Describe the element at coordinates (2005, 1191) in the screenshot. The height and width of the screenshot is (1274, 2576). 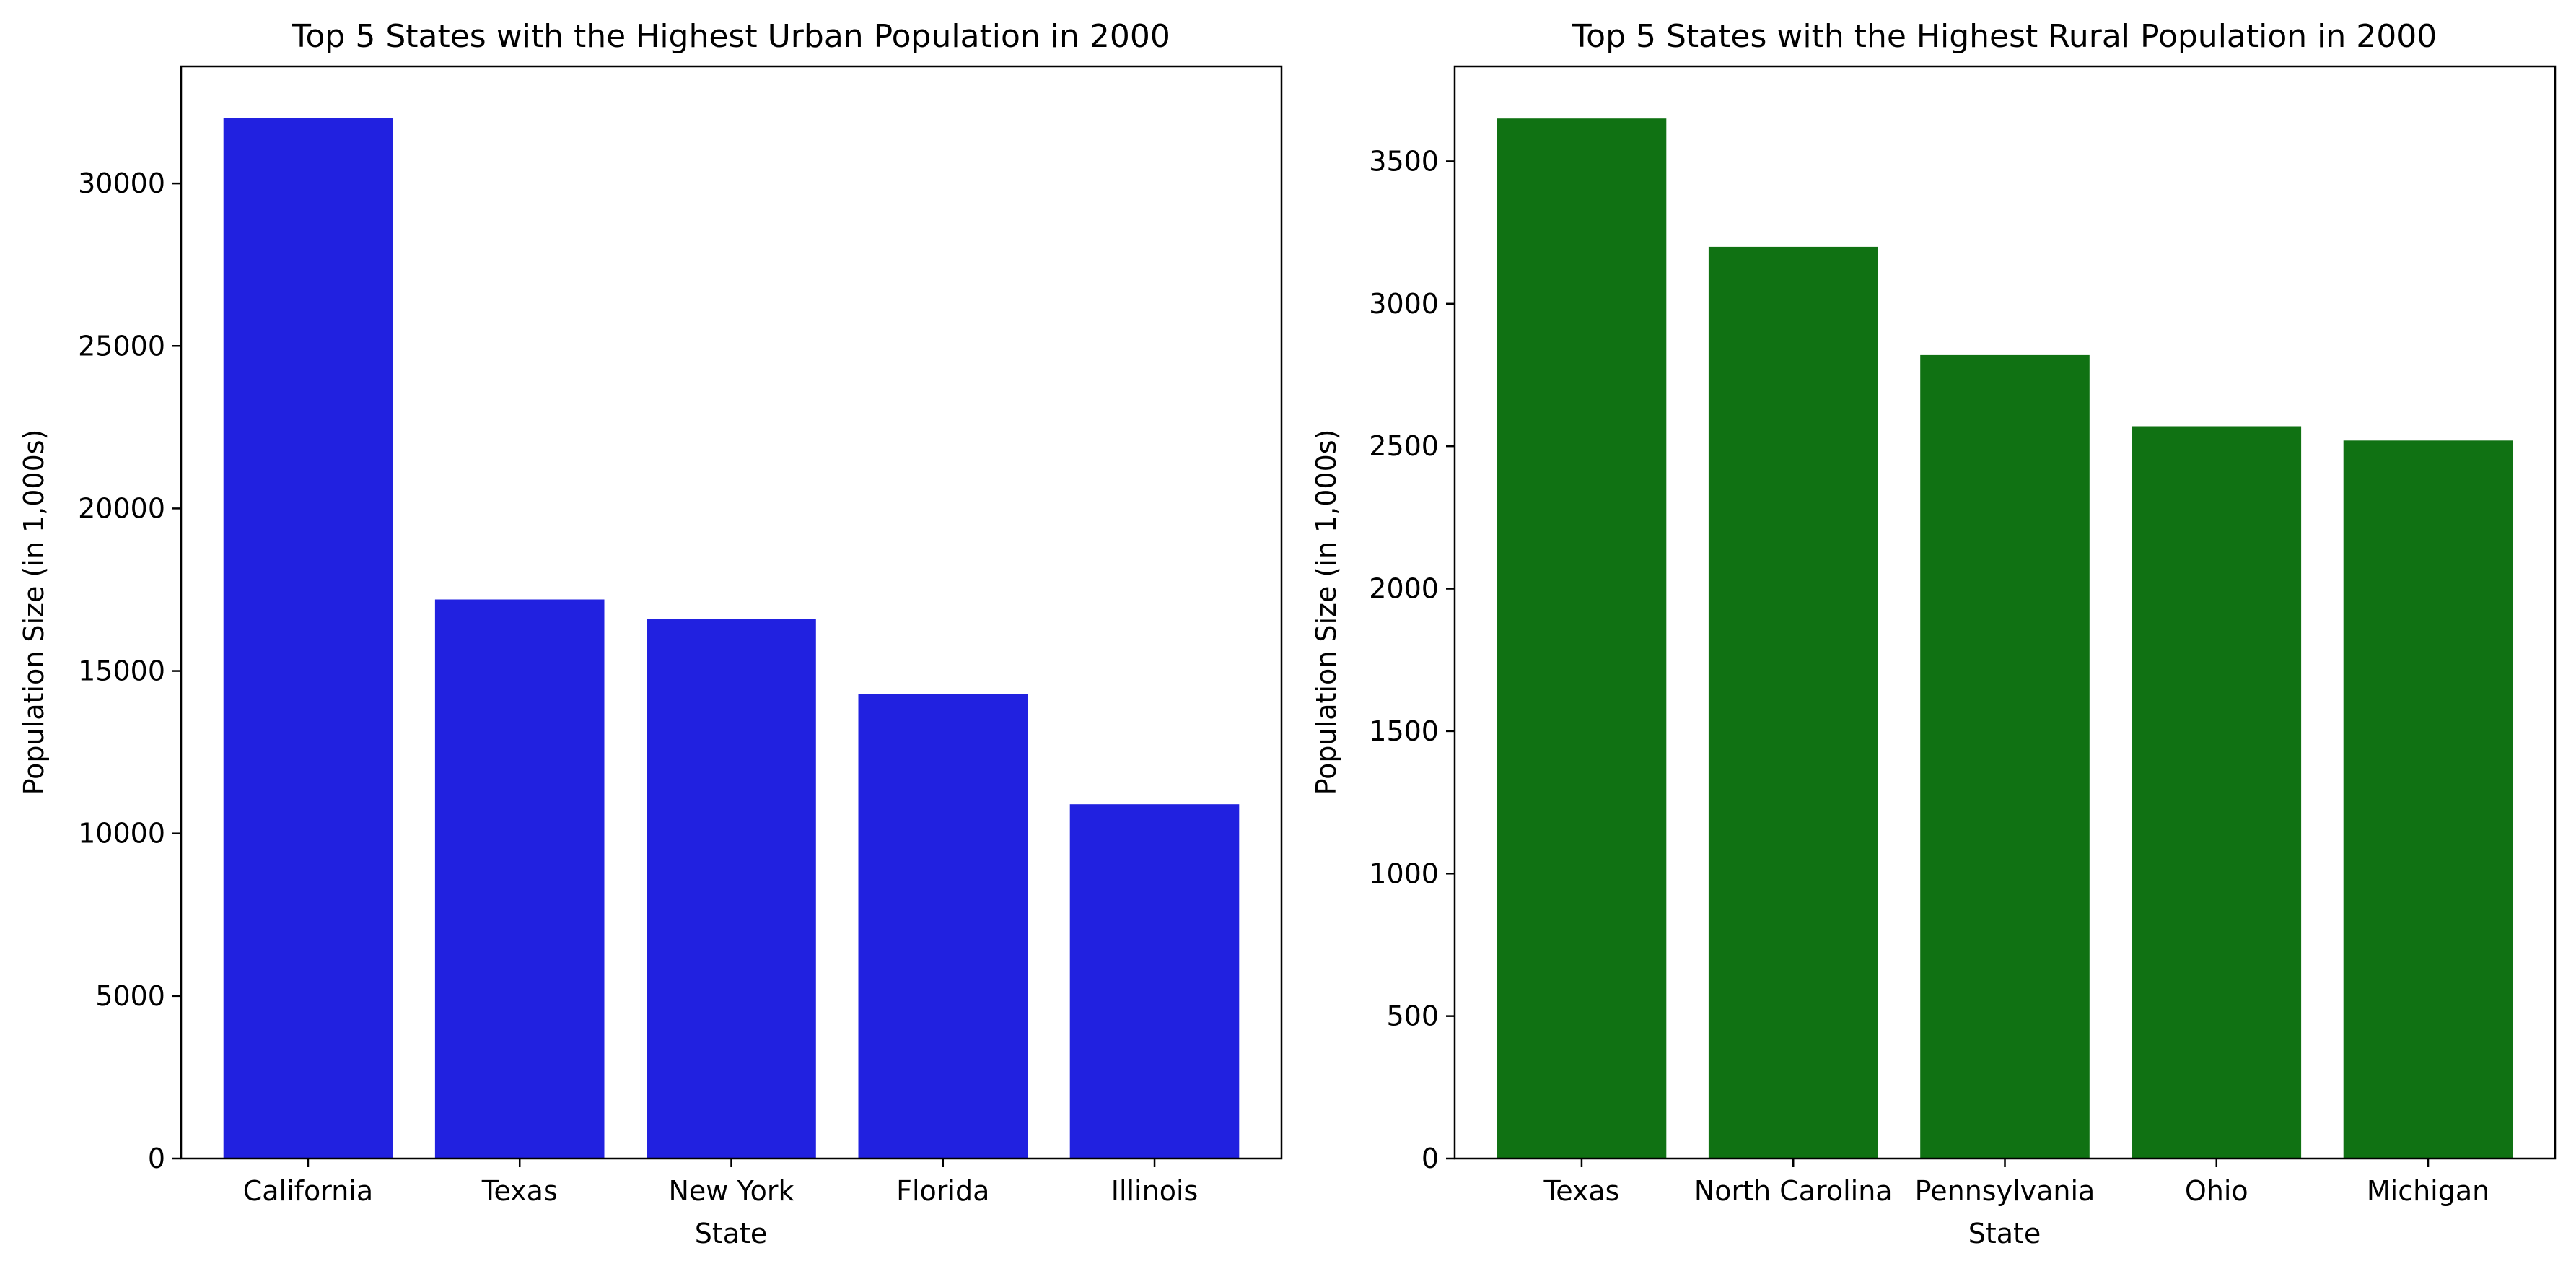
I see `x-tick-label: Pennsylvania` at that location.